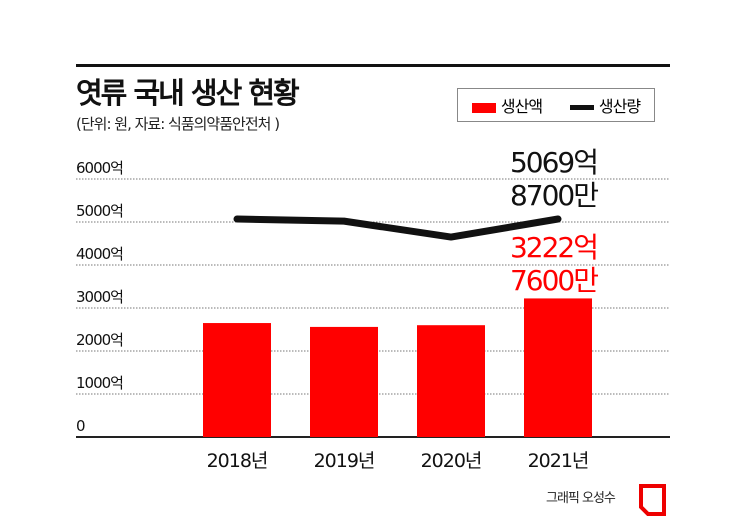  Describe the element at coordinates (451, 461) in the screenshot. I see `x-tick-label: 2020년` at that location.